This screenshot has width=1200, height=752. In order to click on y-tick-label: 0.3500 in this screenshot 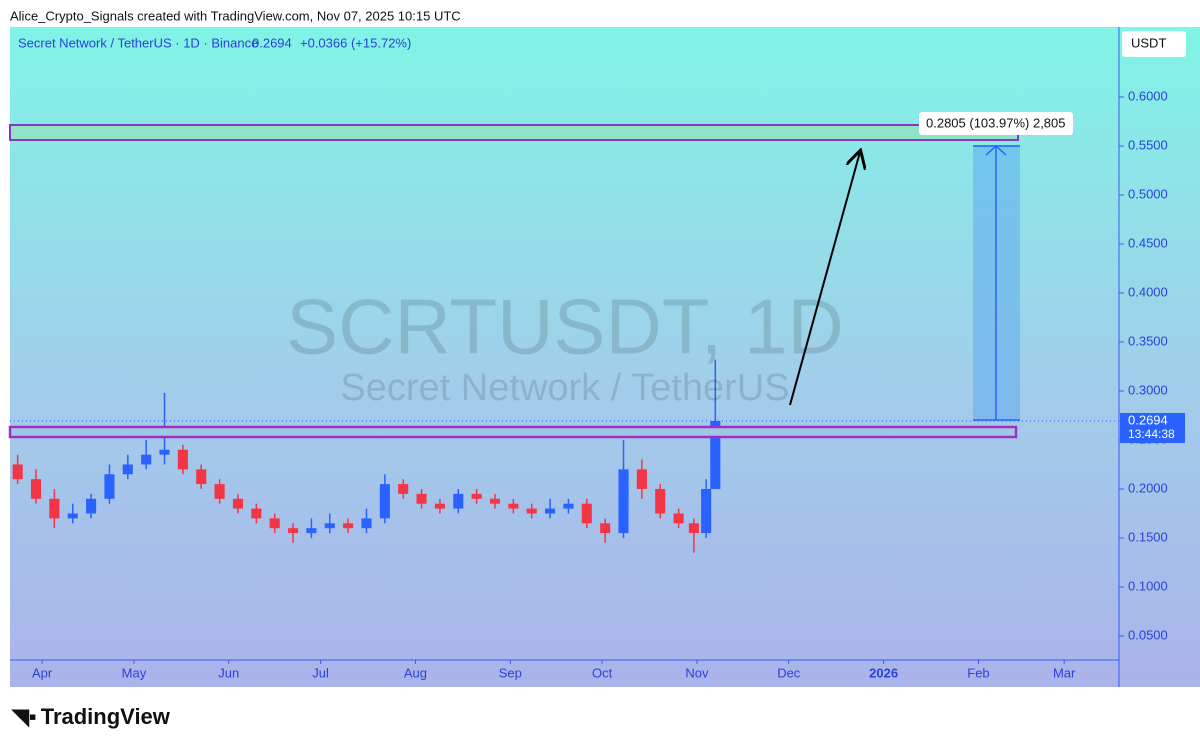, I will do `click(1148, 340)`.